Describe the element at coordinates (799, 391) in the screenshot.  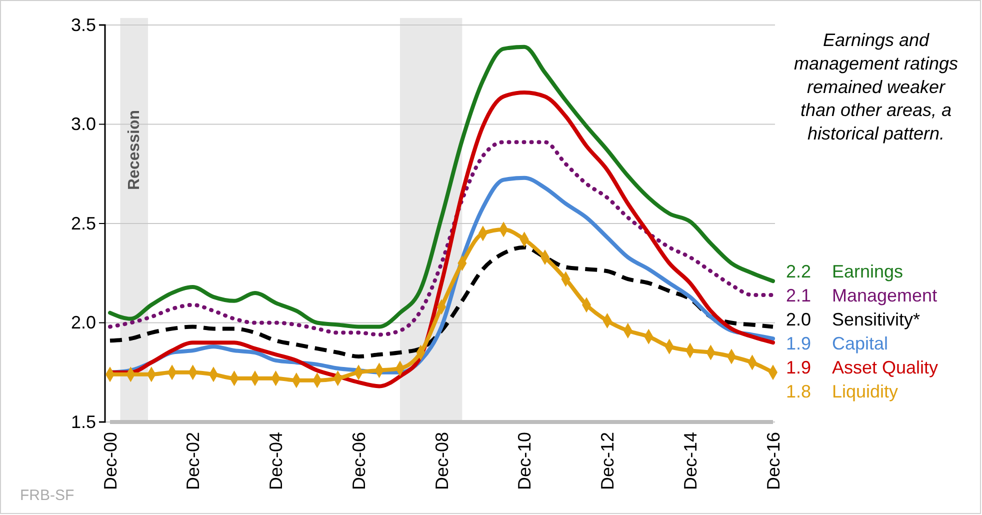
I see `data-label: 1.8` at that location.